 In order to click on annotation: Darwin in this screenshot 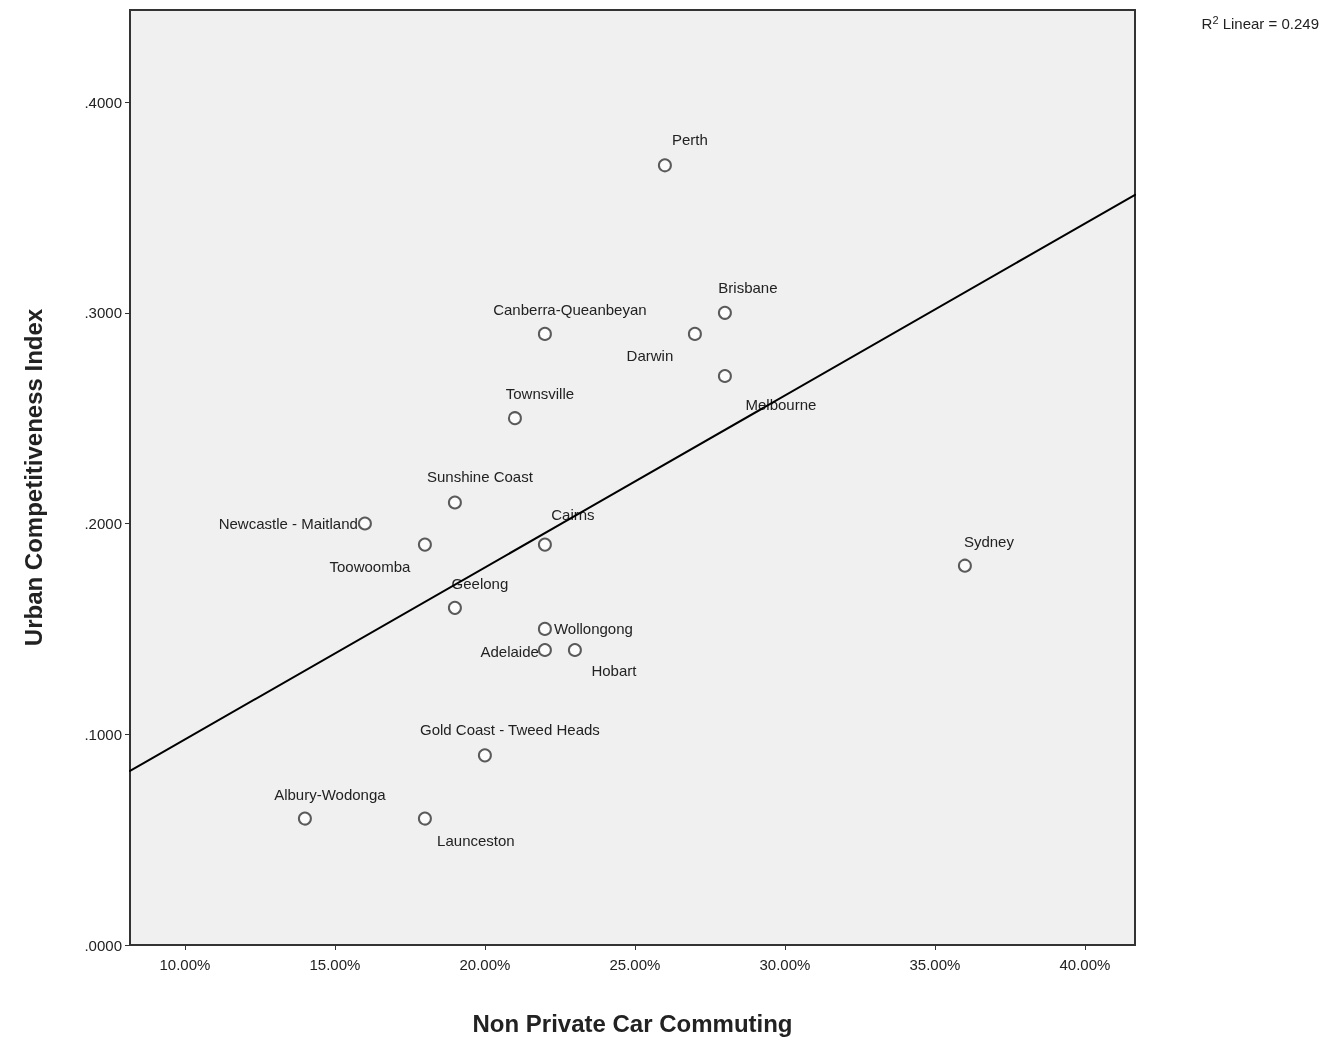, I will do `click(650, 356)`.